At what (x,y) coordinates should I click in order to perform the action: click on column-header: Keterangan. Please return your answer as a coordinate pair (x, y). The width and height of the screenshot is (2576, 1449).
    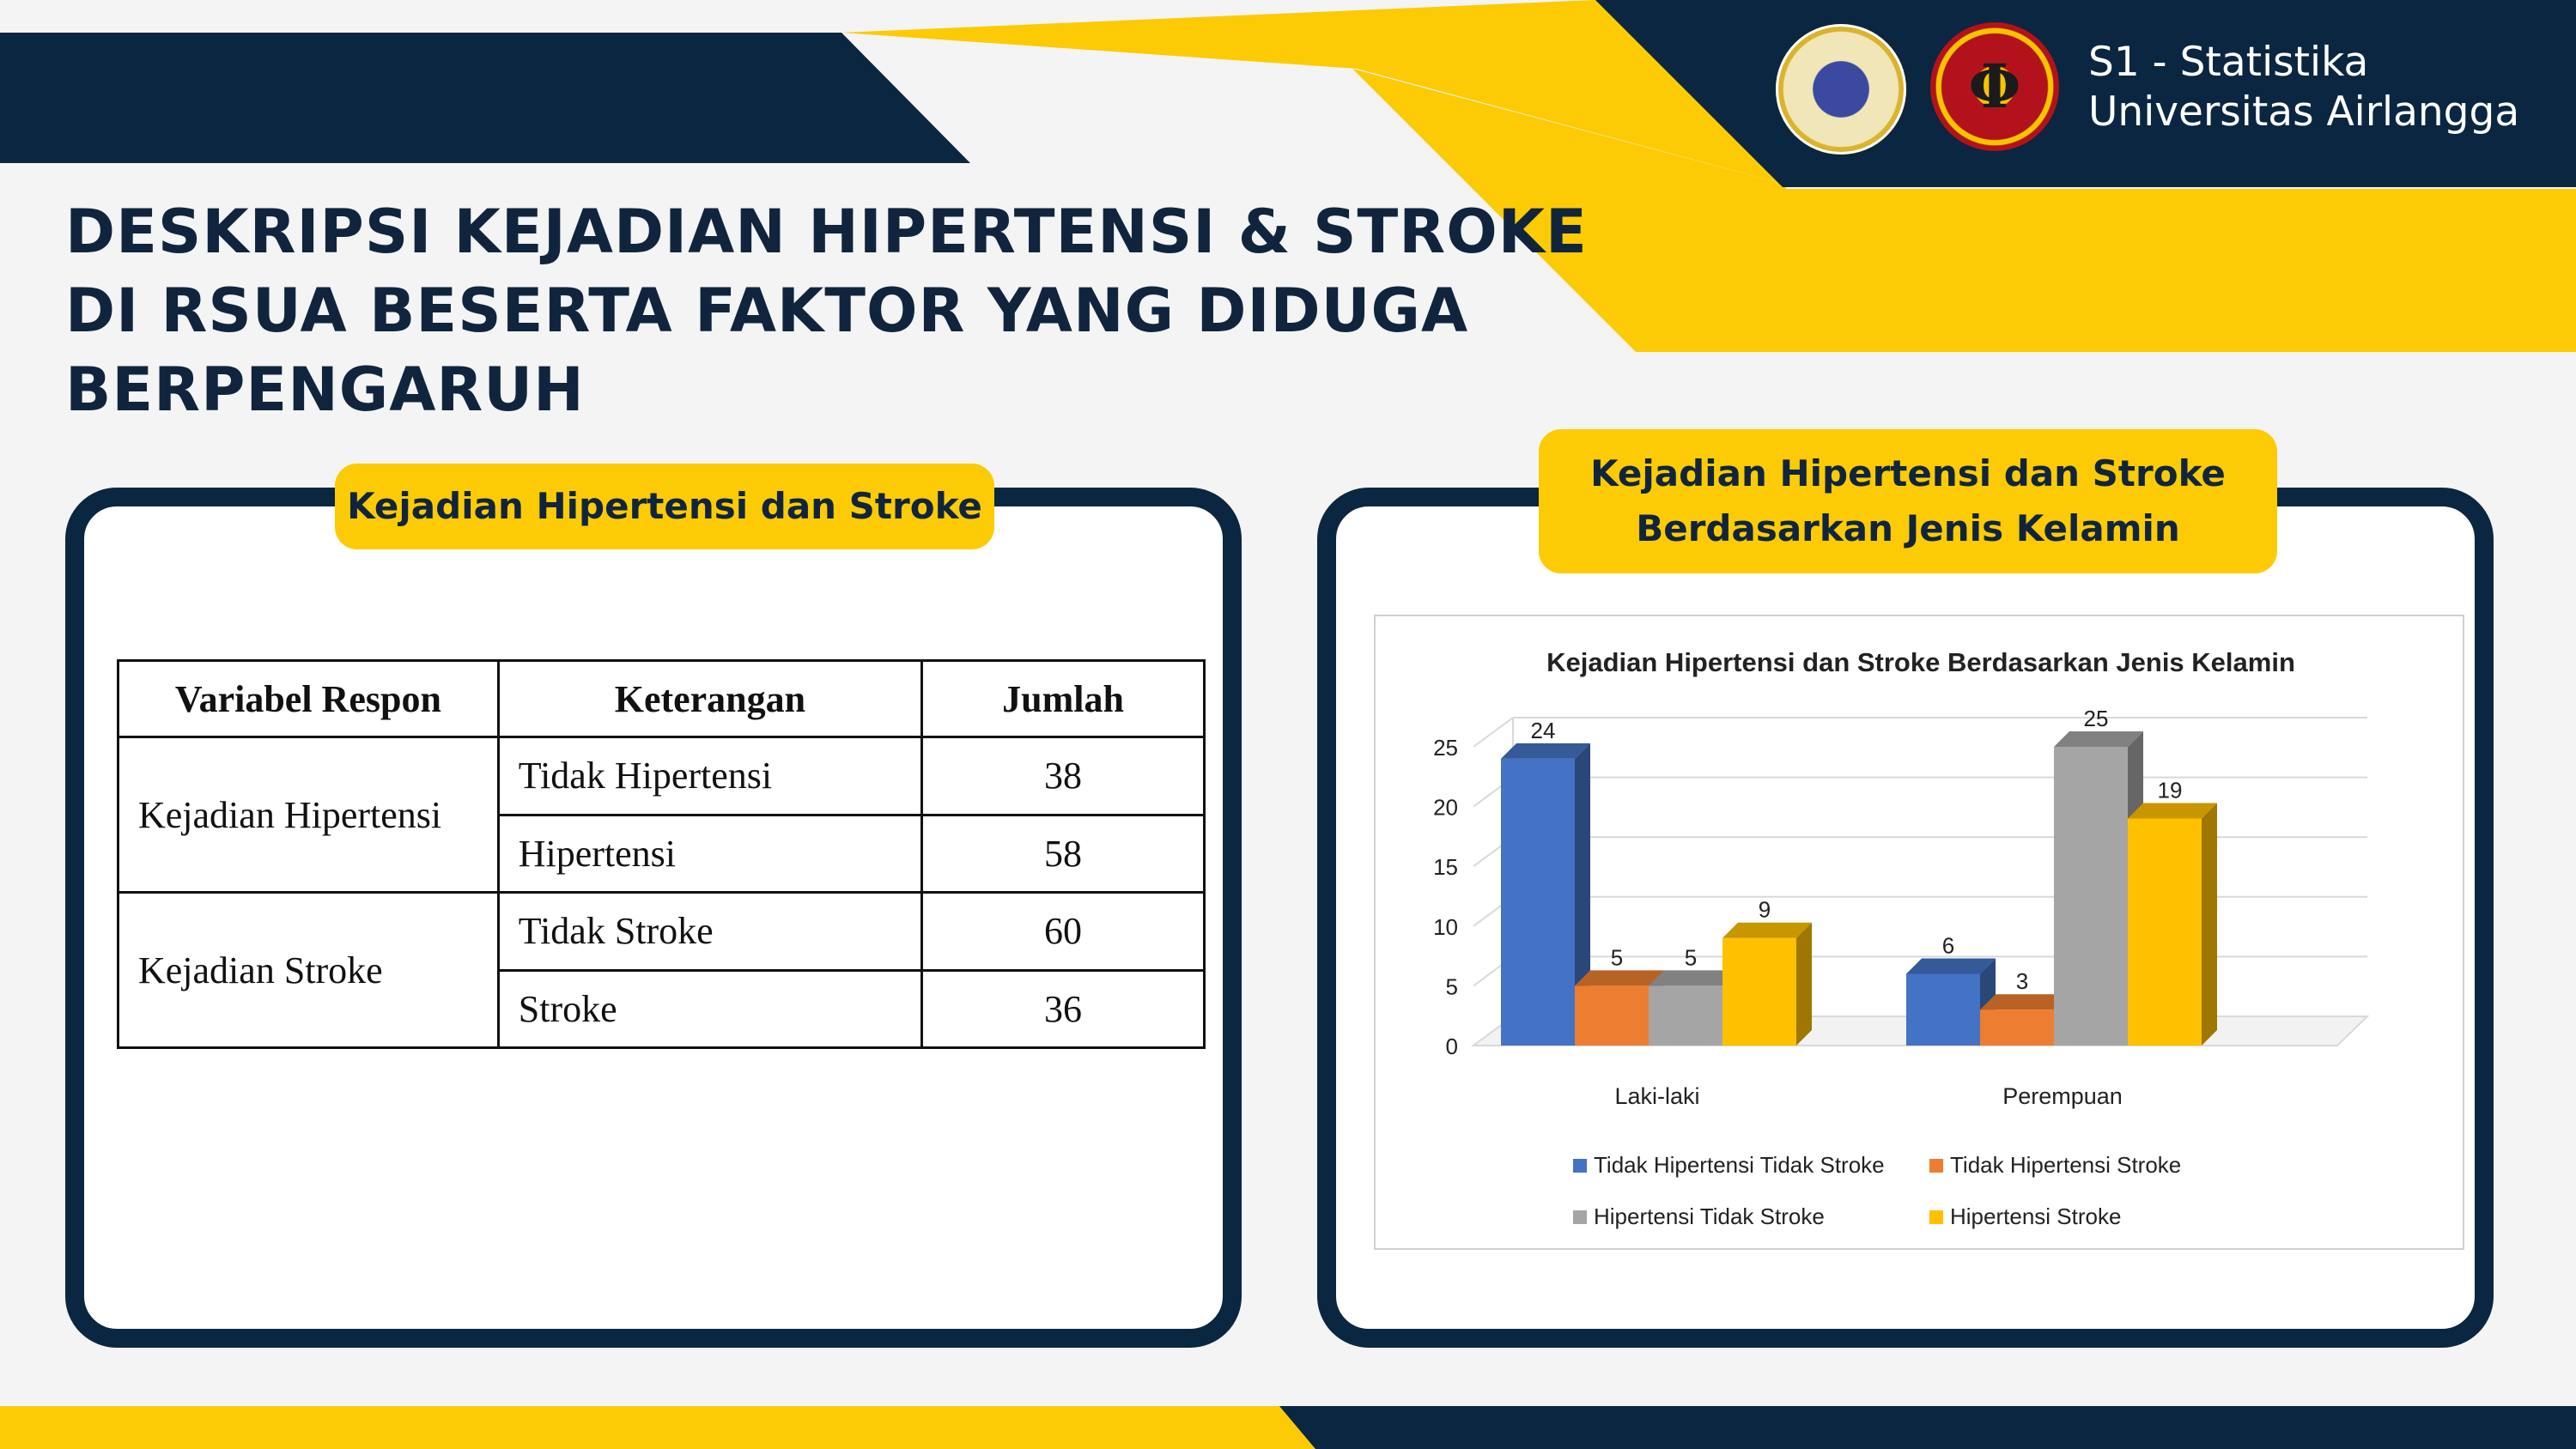
    Looking at the image, I should click on (710, 698).